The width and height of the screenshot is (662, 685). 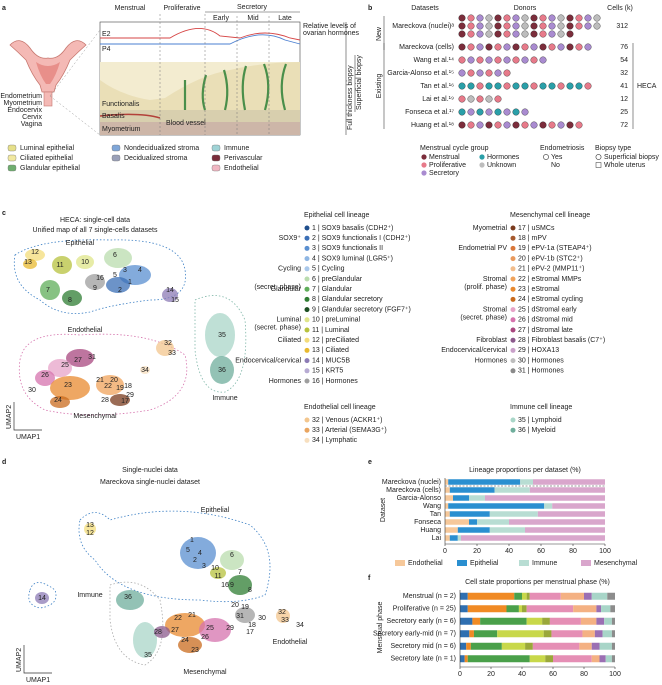 I want to click on layer-label: Functionalis, so click(x=121, y=104).